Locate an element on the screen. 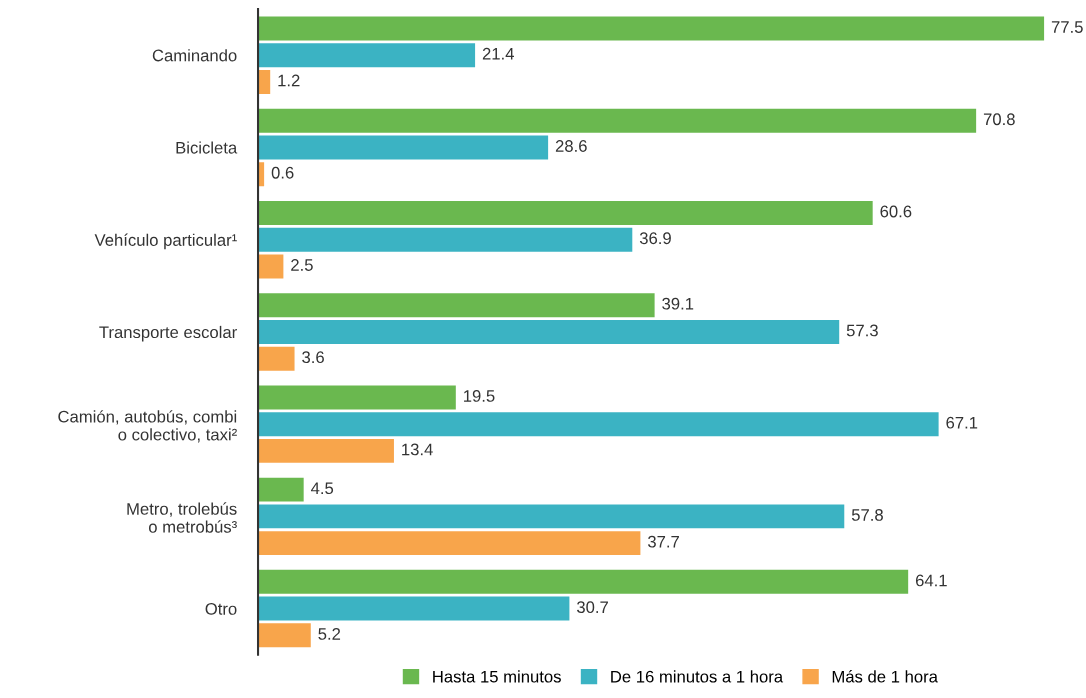  y-tick-label: Otro is located at coordinates (221, 609).